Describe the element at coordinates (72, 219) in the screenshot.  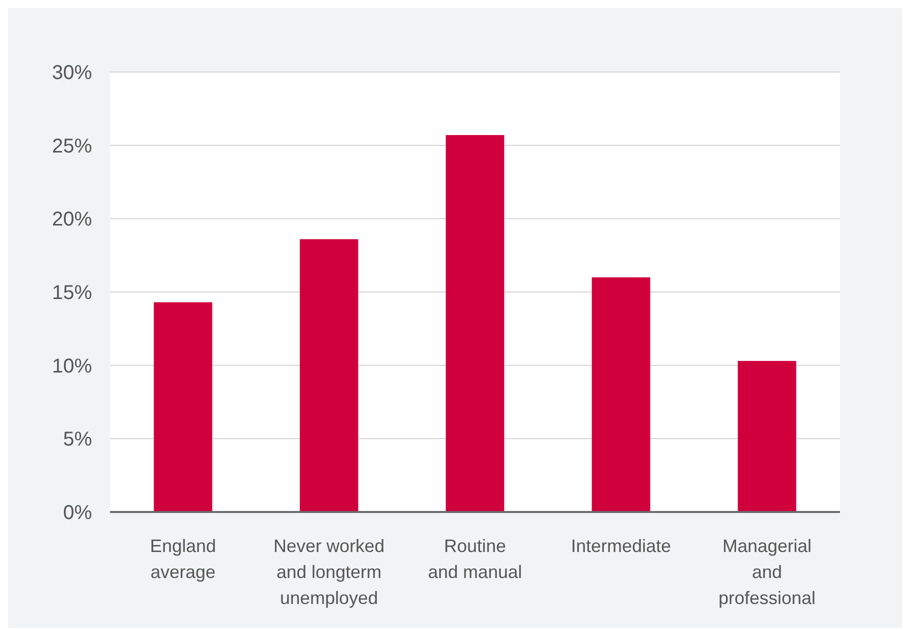
I see `y-tick-label: 20%` at that location.